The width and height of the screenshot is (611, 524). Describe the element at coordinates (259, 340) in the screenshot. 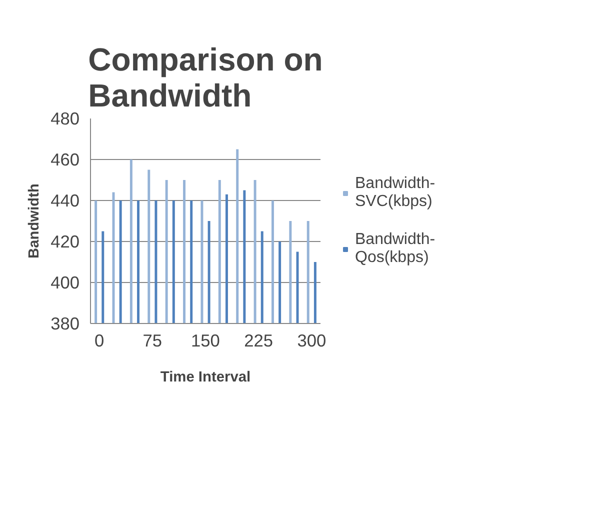

I see `x-tick-label: 225` at that location.